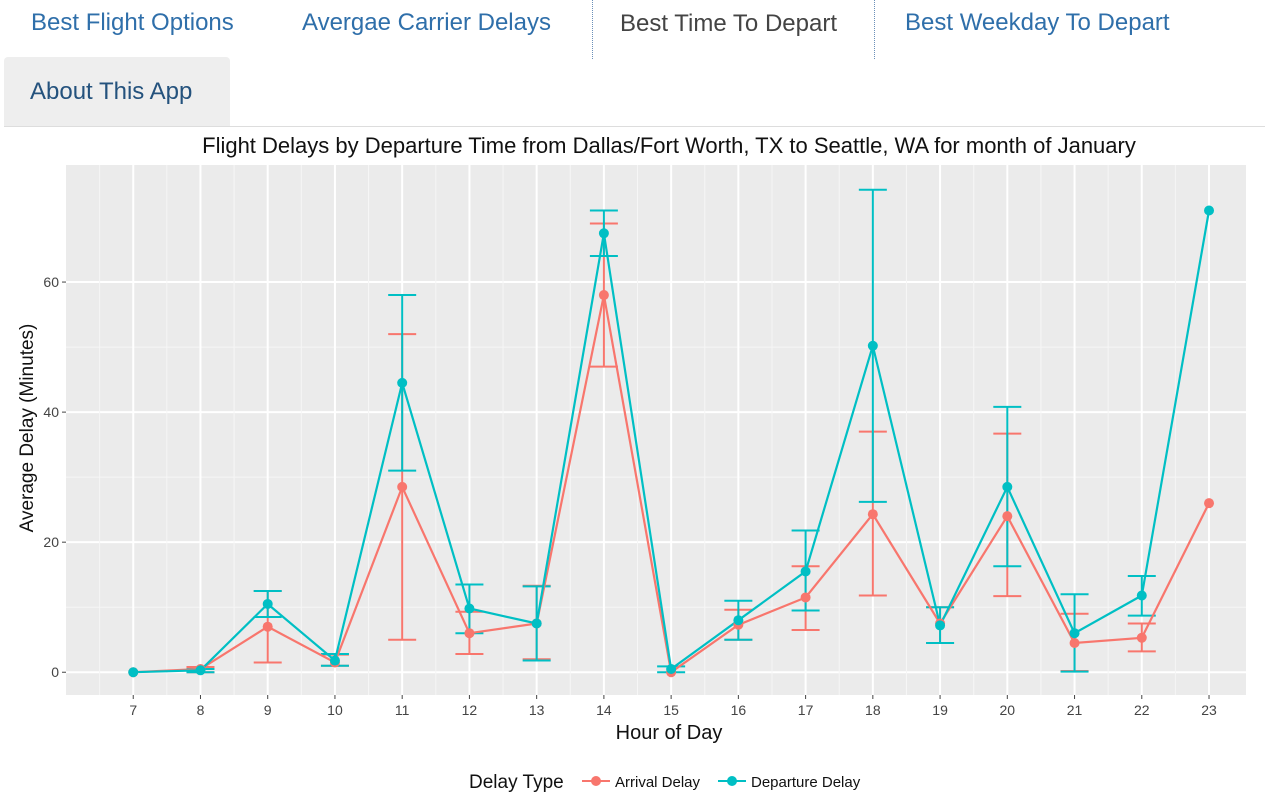 The height and width of the screenshot is (804, 1265). Describe the element at coordinates (426, 22) in the screenshot. I see `tab-average-carrier-delays: Avergae Carrier Delays` at that location.